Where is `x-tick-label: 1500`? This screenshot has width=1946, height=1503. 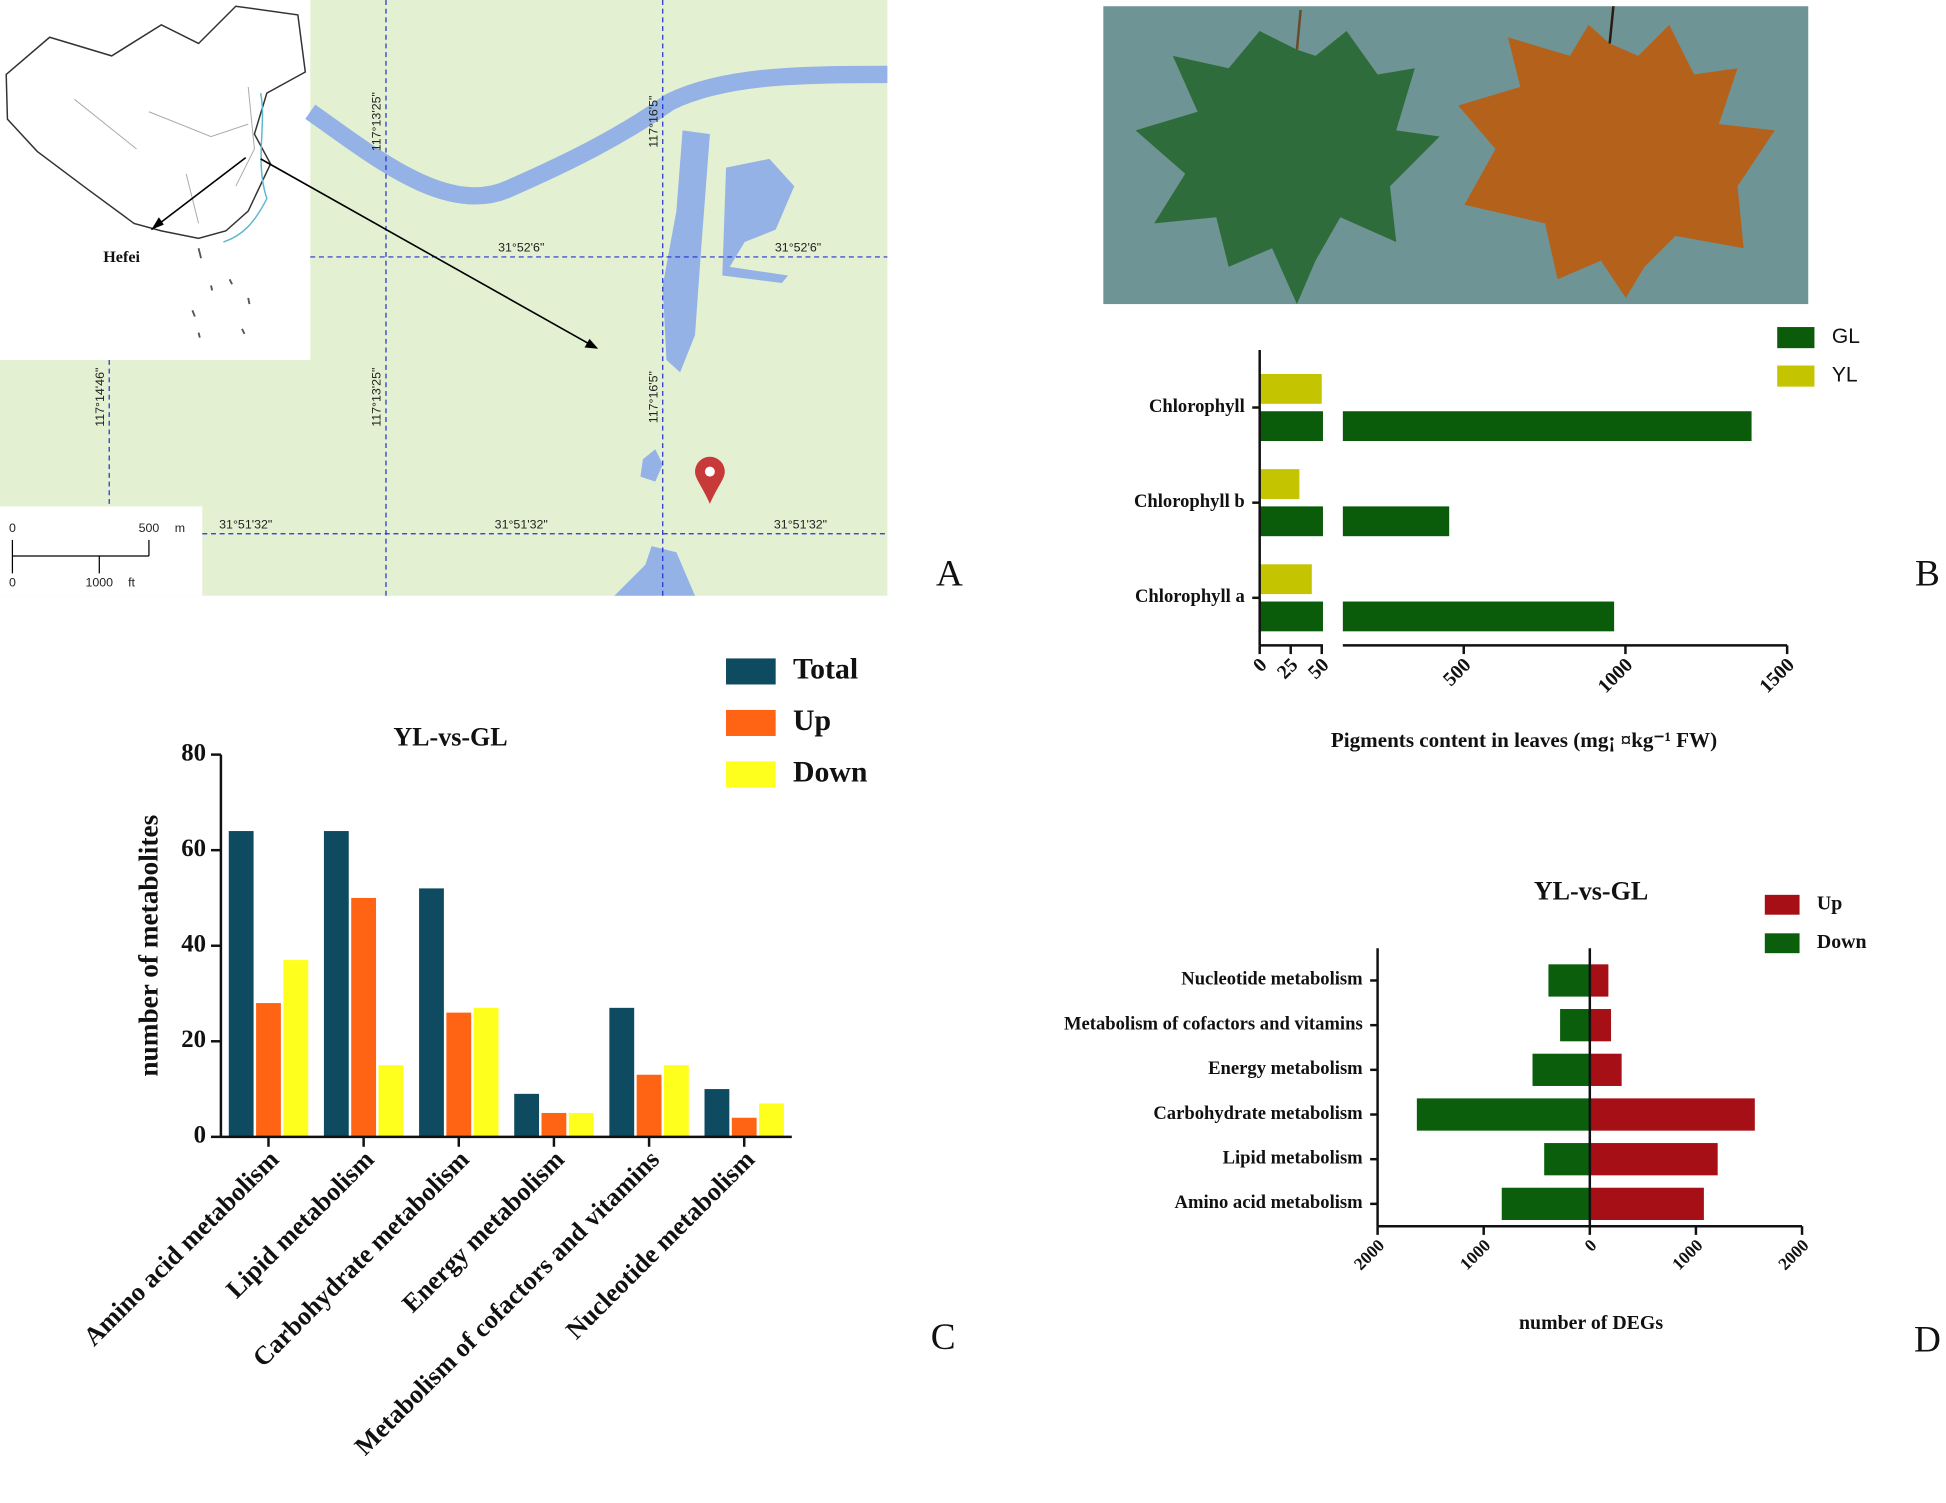
x-tick-label: 1500 is located at coordinates (1777, 676).